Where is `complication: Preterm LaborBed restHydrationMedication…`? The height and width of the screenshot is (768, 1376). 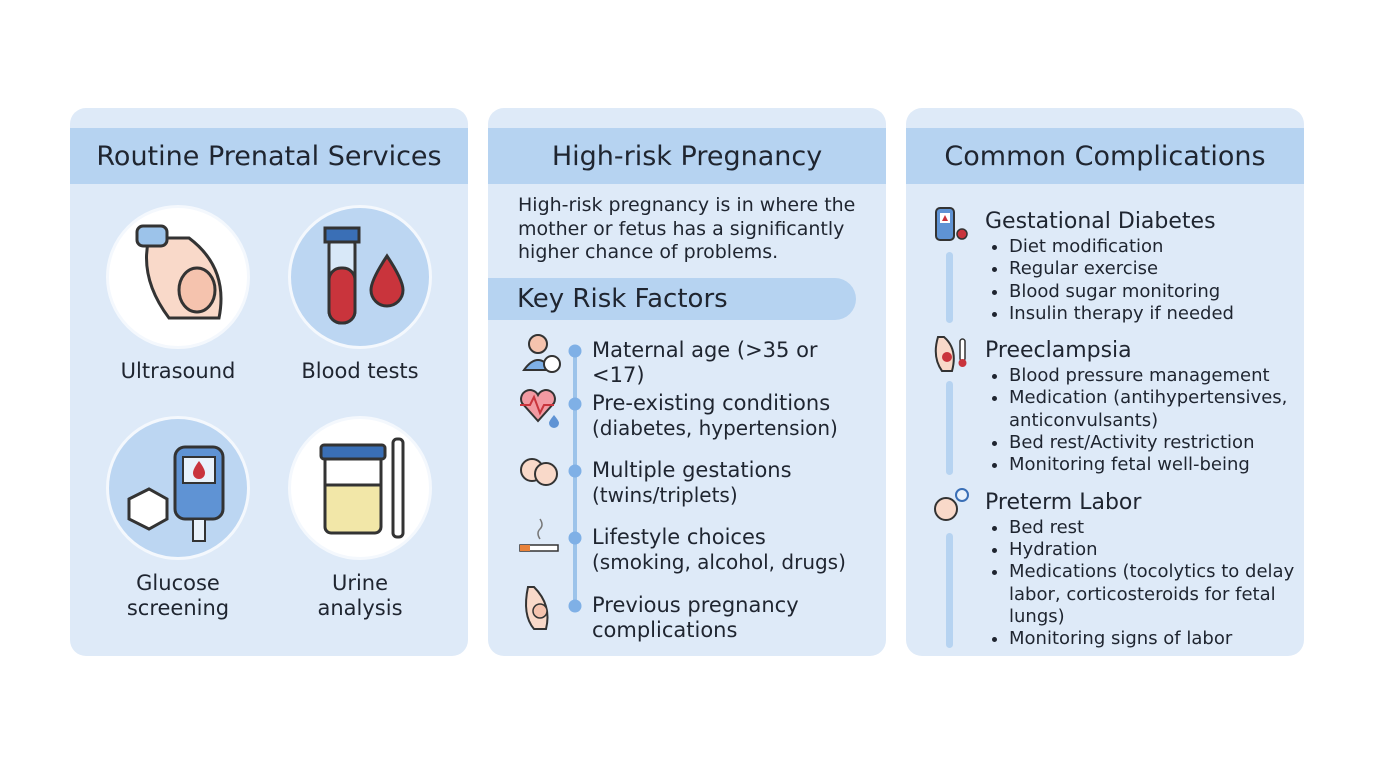
complication: Preterm LaborBed restHydrationMedication… is located at coordinates (1105, 569).